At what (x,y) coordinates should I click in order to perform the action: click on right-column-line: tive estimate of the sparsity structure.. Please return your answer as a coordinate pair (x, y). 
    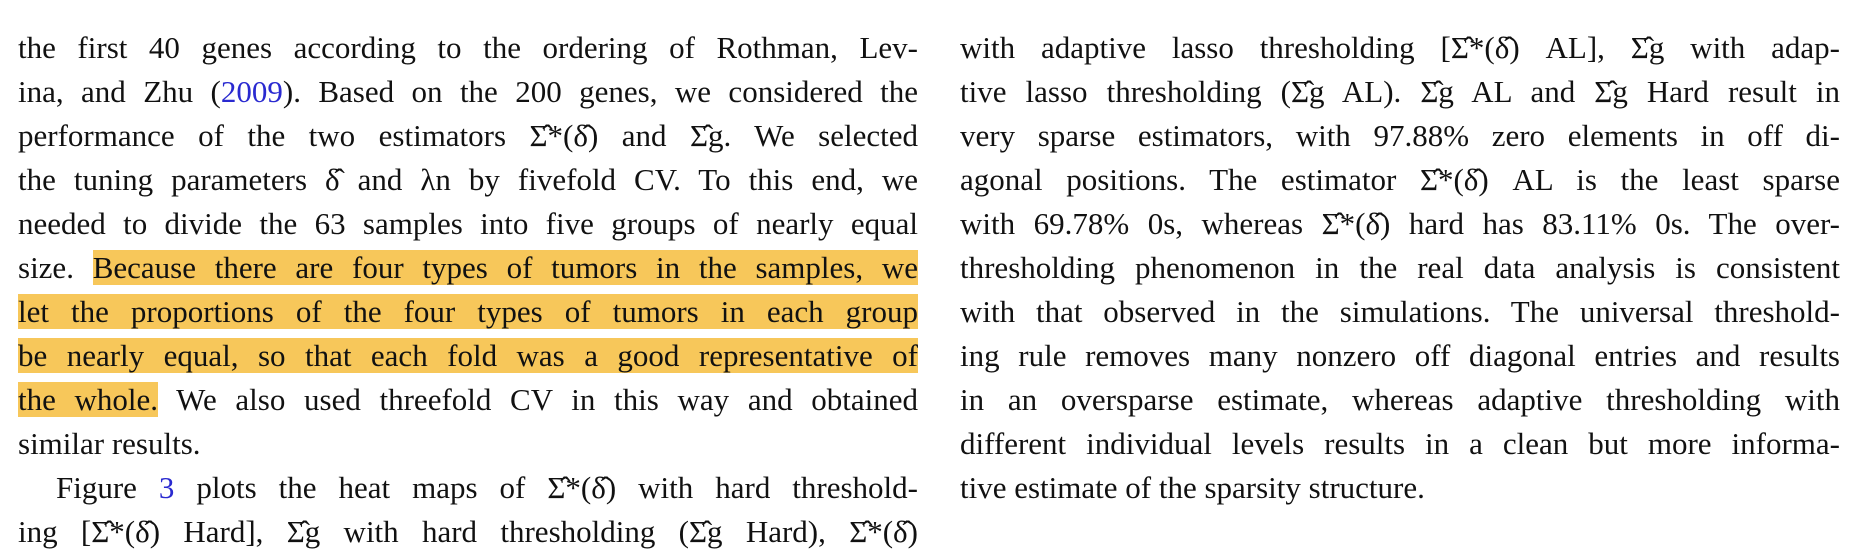
    Looking at the image, I should click on (1400, 488).